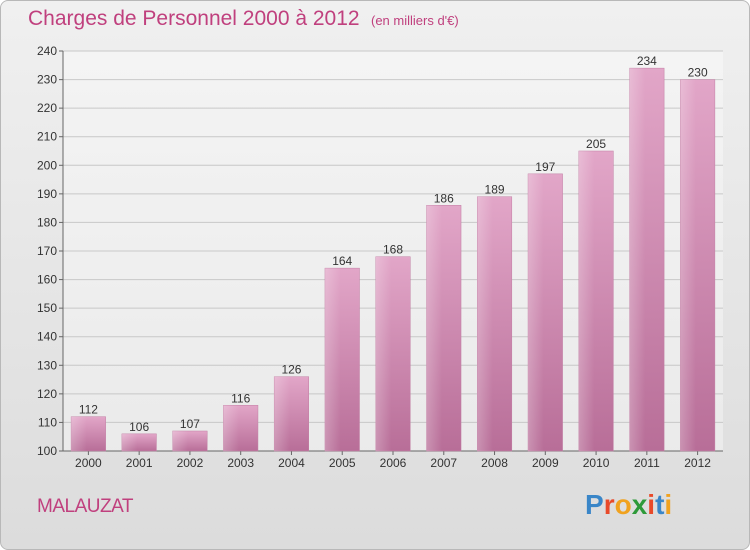  Describe the element at coordinates (194, 18) in the screenshot. I see `chart-title: Charges de Personnel 2000 à 2012` at that location.